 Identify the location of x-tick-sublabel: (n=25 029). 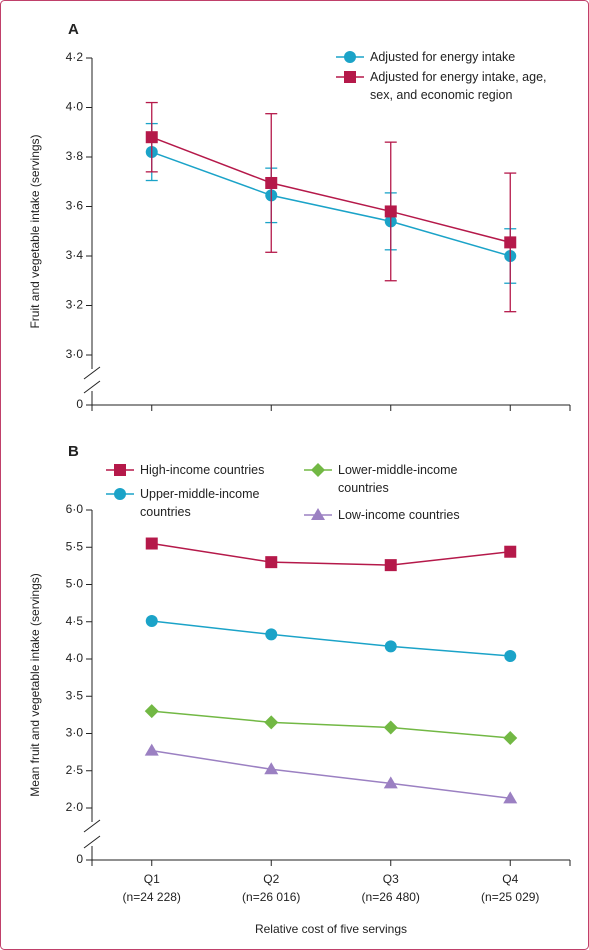
(510, 897).